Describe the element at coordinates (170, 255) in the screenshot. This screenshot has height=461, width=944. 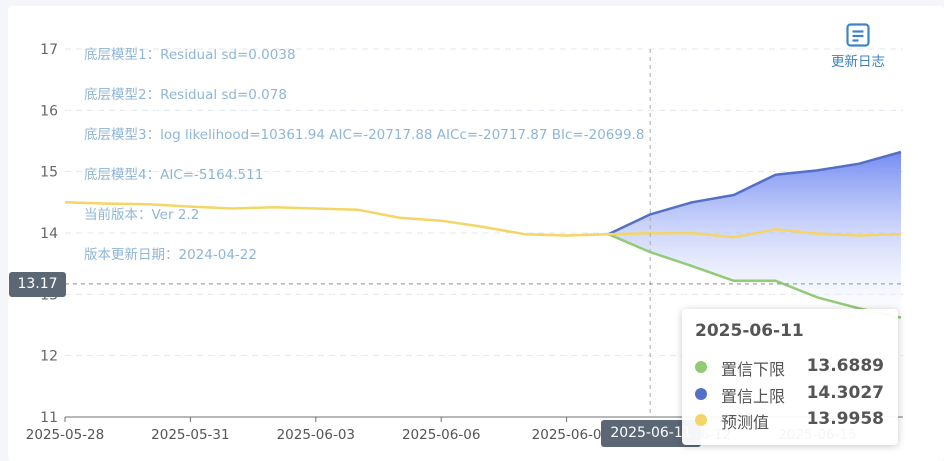
I see `update-date-annotation: 版本更新日期：2024-04-22` at that location.